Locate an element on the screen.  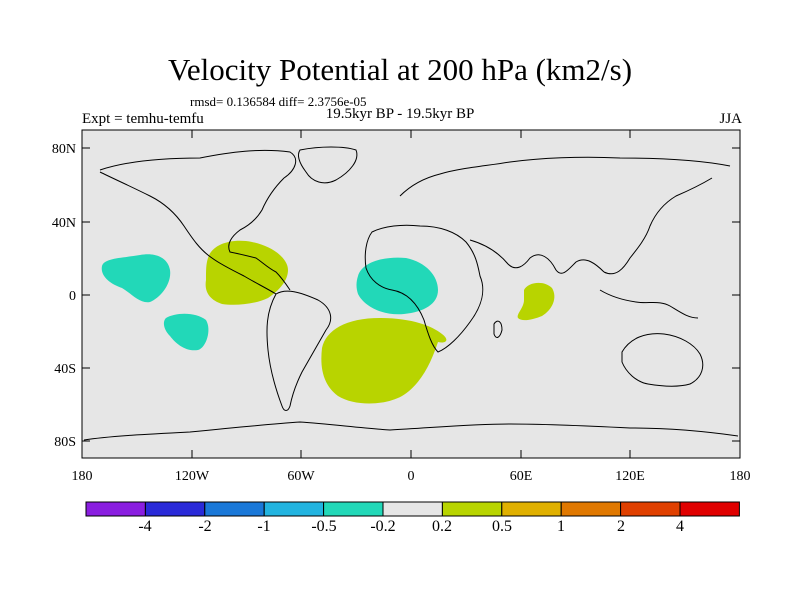
y-tick-label: 80N is located at coordinates (64, 149).